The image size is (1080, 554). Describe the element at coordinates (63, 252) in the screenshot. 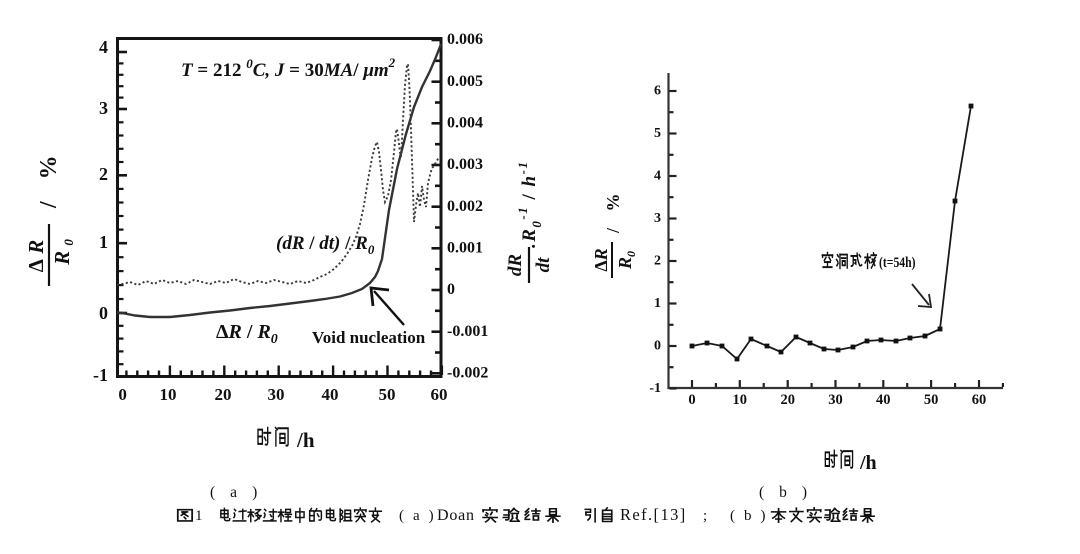

I see `svg-text: R 0` at that location.